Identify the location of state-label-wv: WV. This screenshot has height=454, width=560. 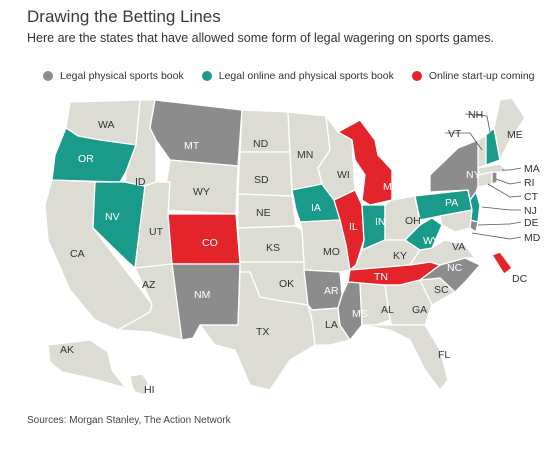
(431, 241).